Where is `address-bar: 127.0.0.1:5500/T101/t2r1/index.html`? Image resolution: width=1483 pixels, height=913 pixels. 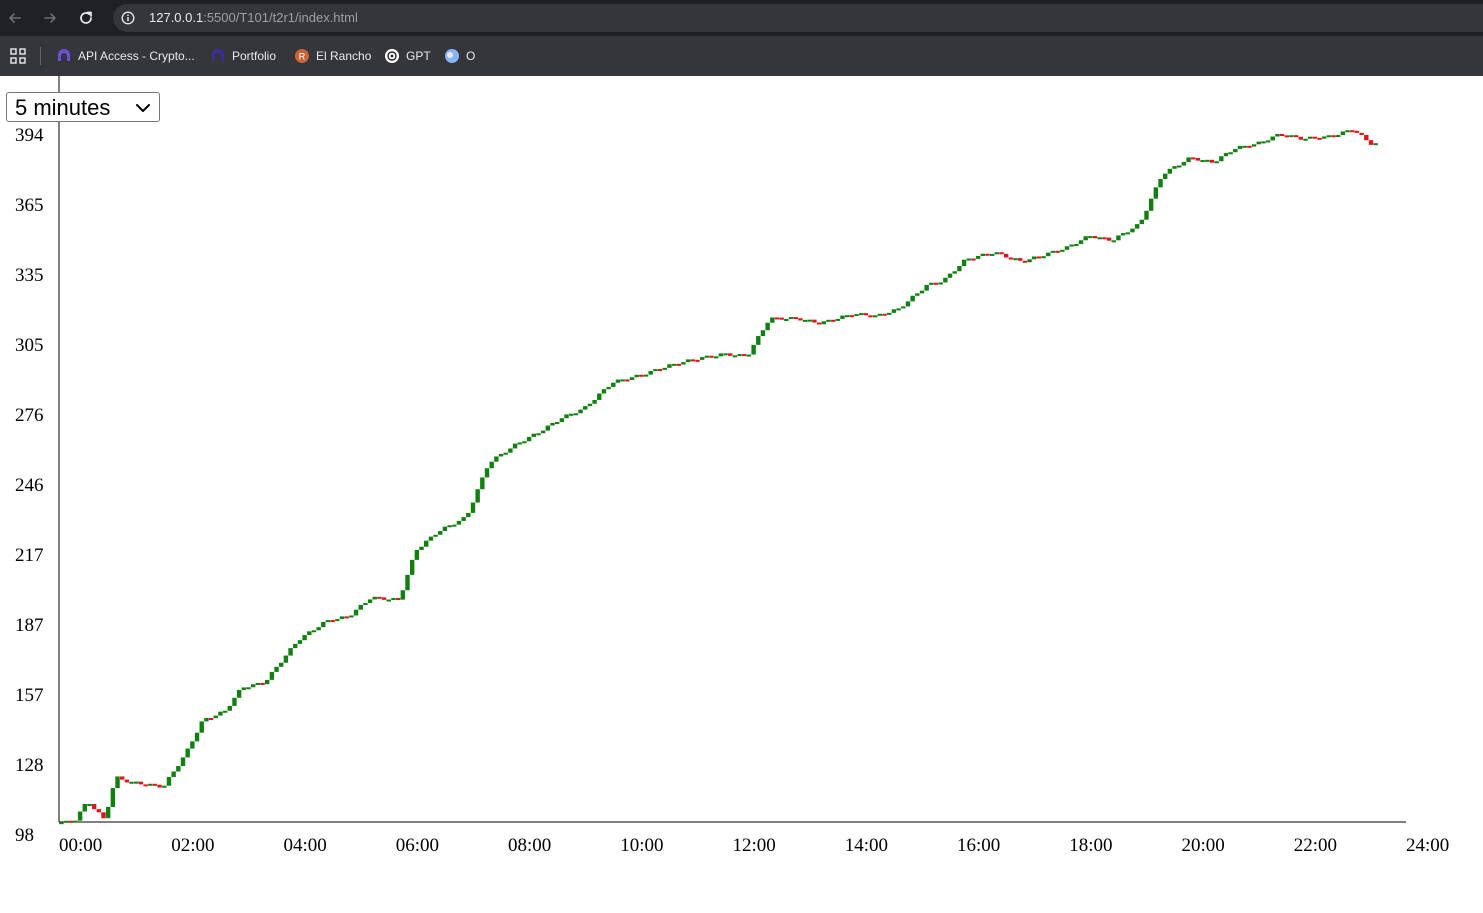
address-bar: 127.0.0.1:5500/T101/t2r1/index.html is located at coordinates (798, 18).